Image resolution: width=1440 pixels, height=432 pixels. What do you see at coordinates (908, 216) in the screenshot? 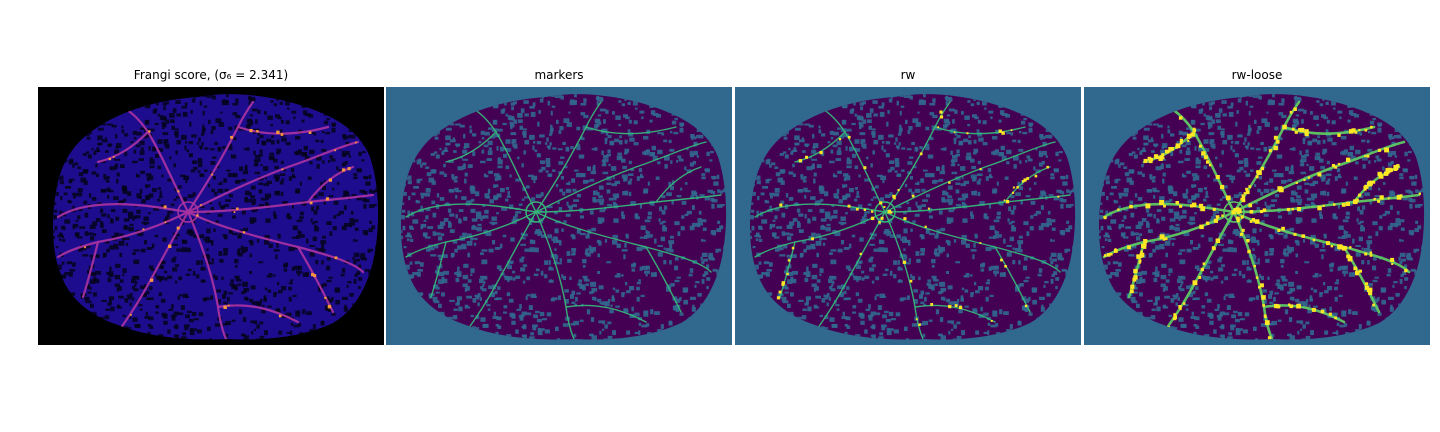
I see `rw-image` at bounding box center [908, 216].